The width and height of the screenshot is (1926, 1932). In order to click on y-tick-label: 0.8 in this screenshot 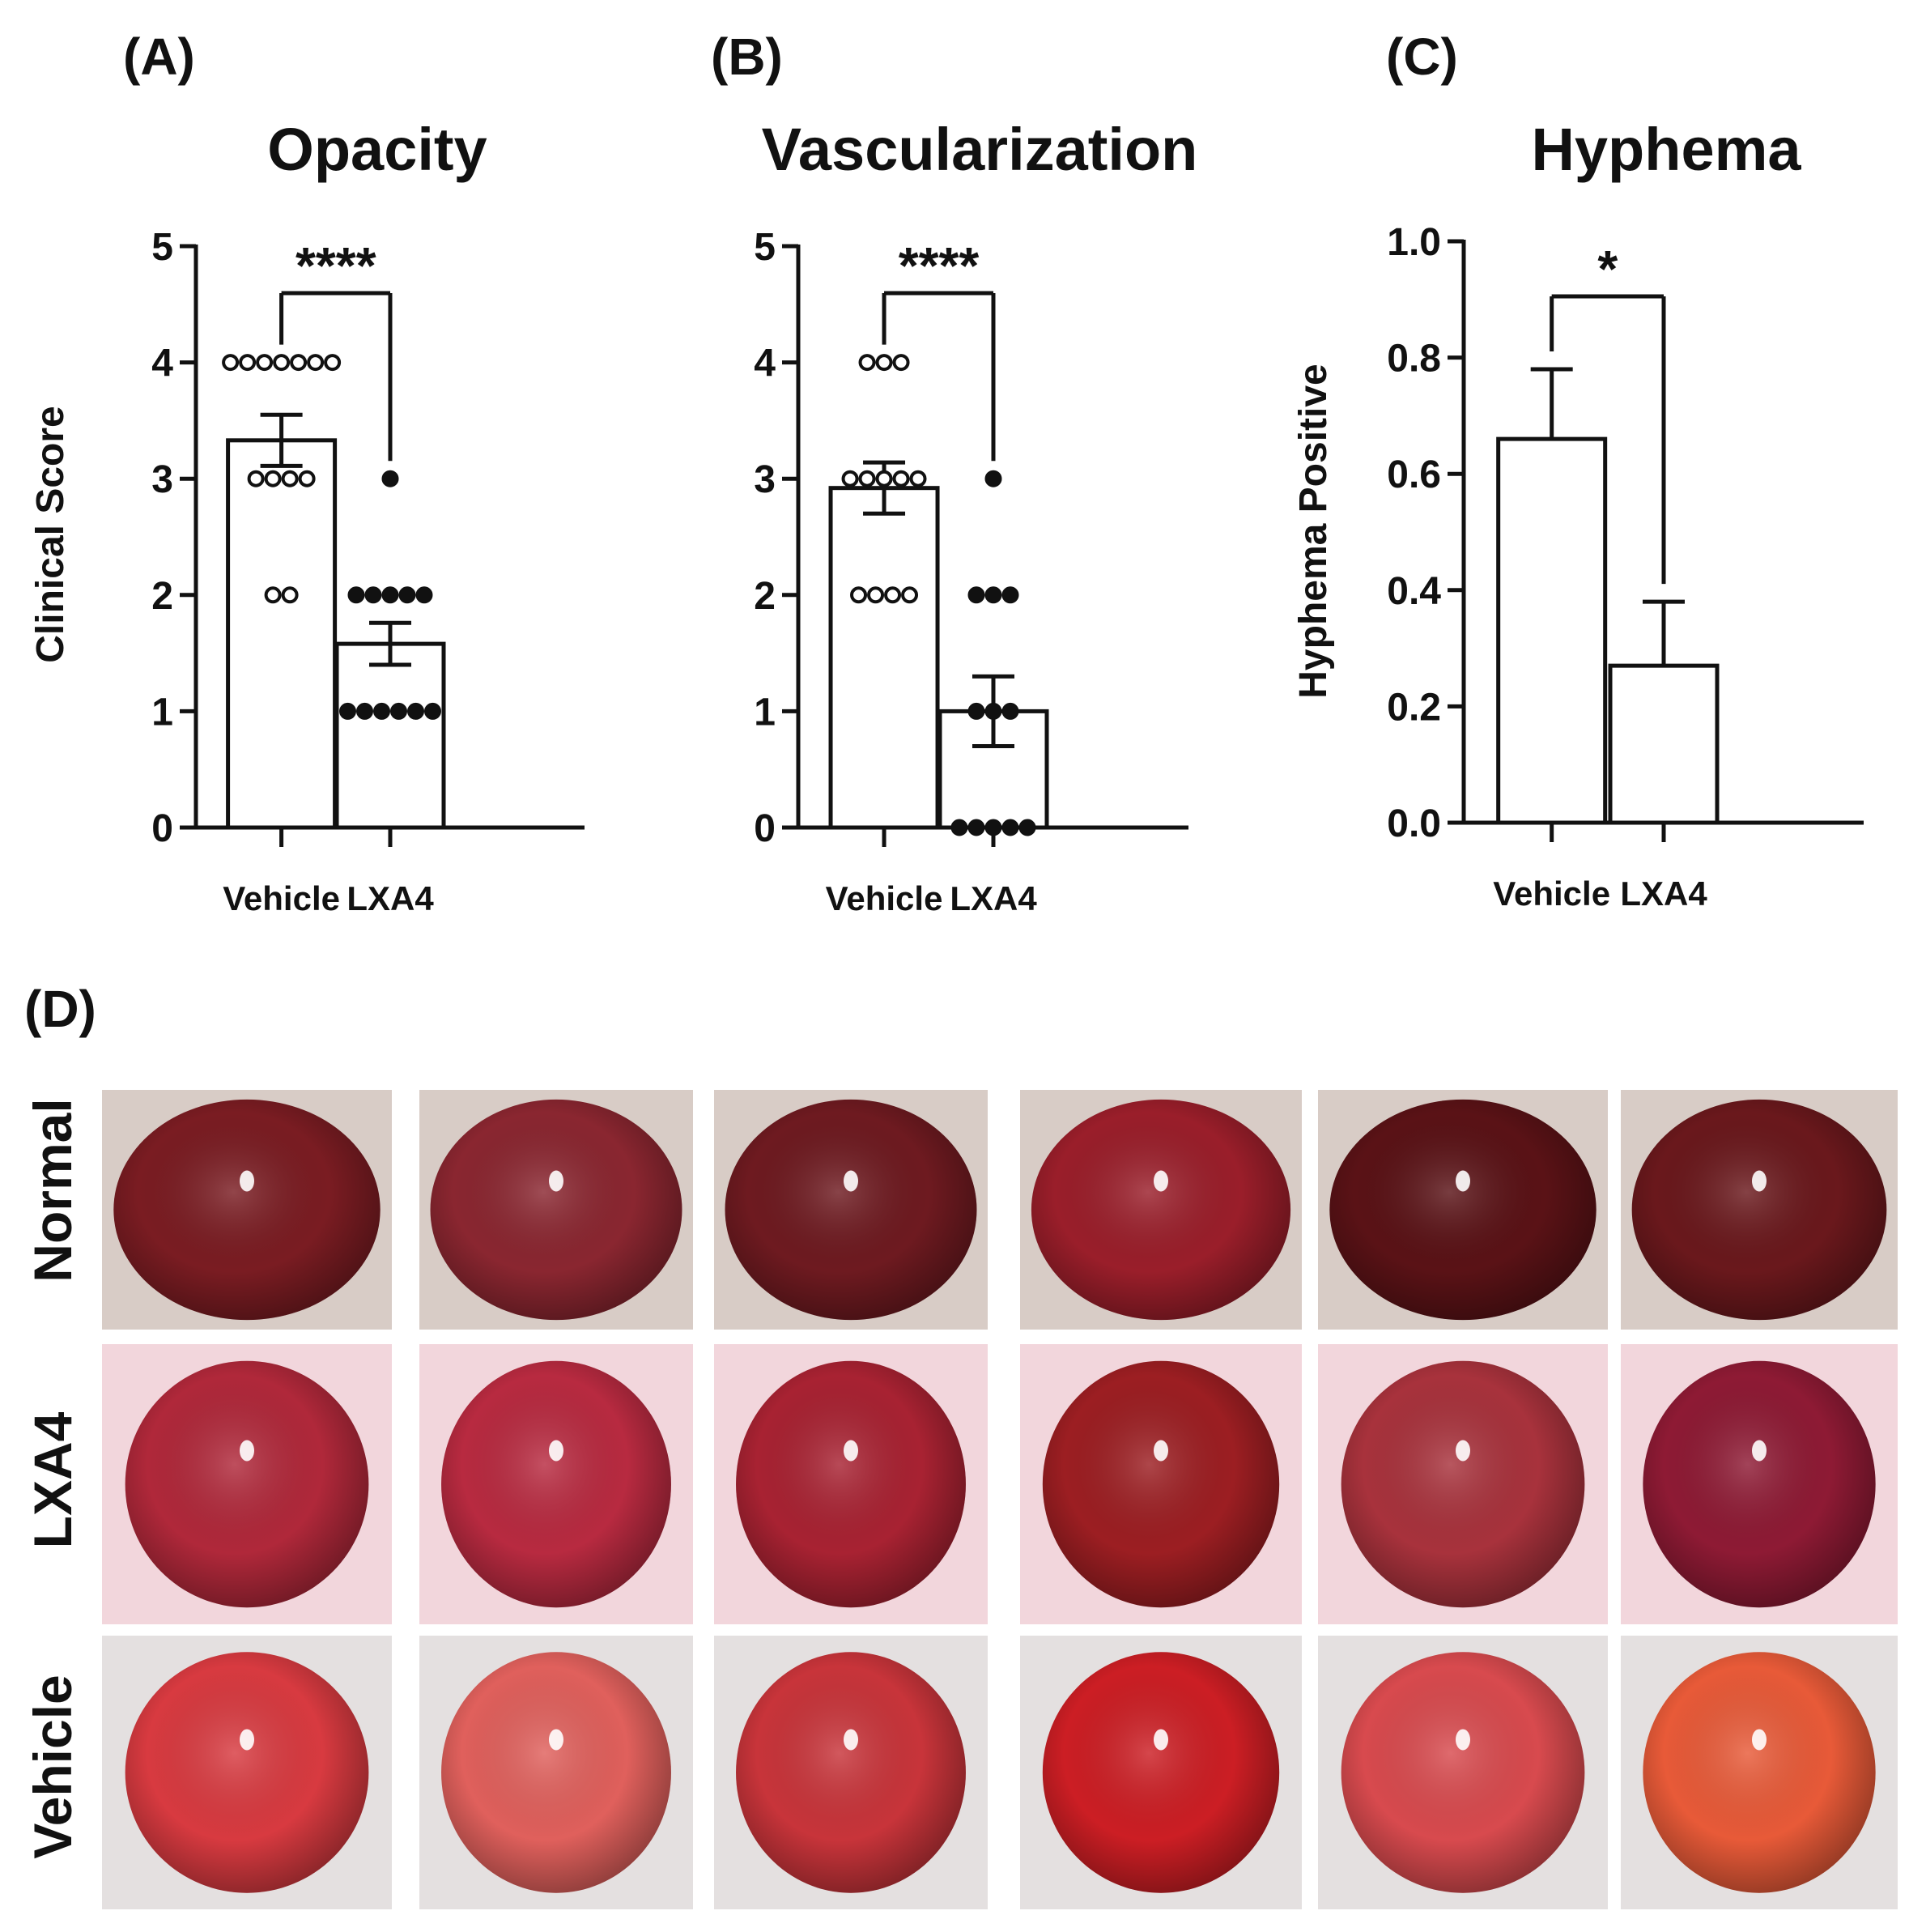, I will do `click(1414, 359)`.